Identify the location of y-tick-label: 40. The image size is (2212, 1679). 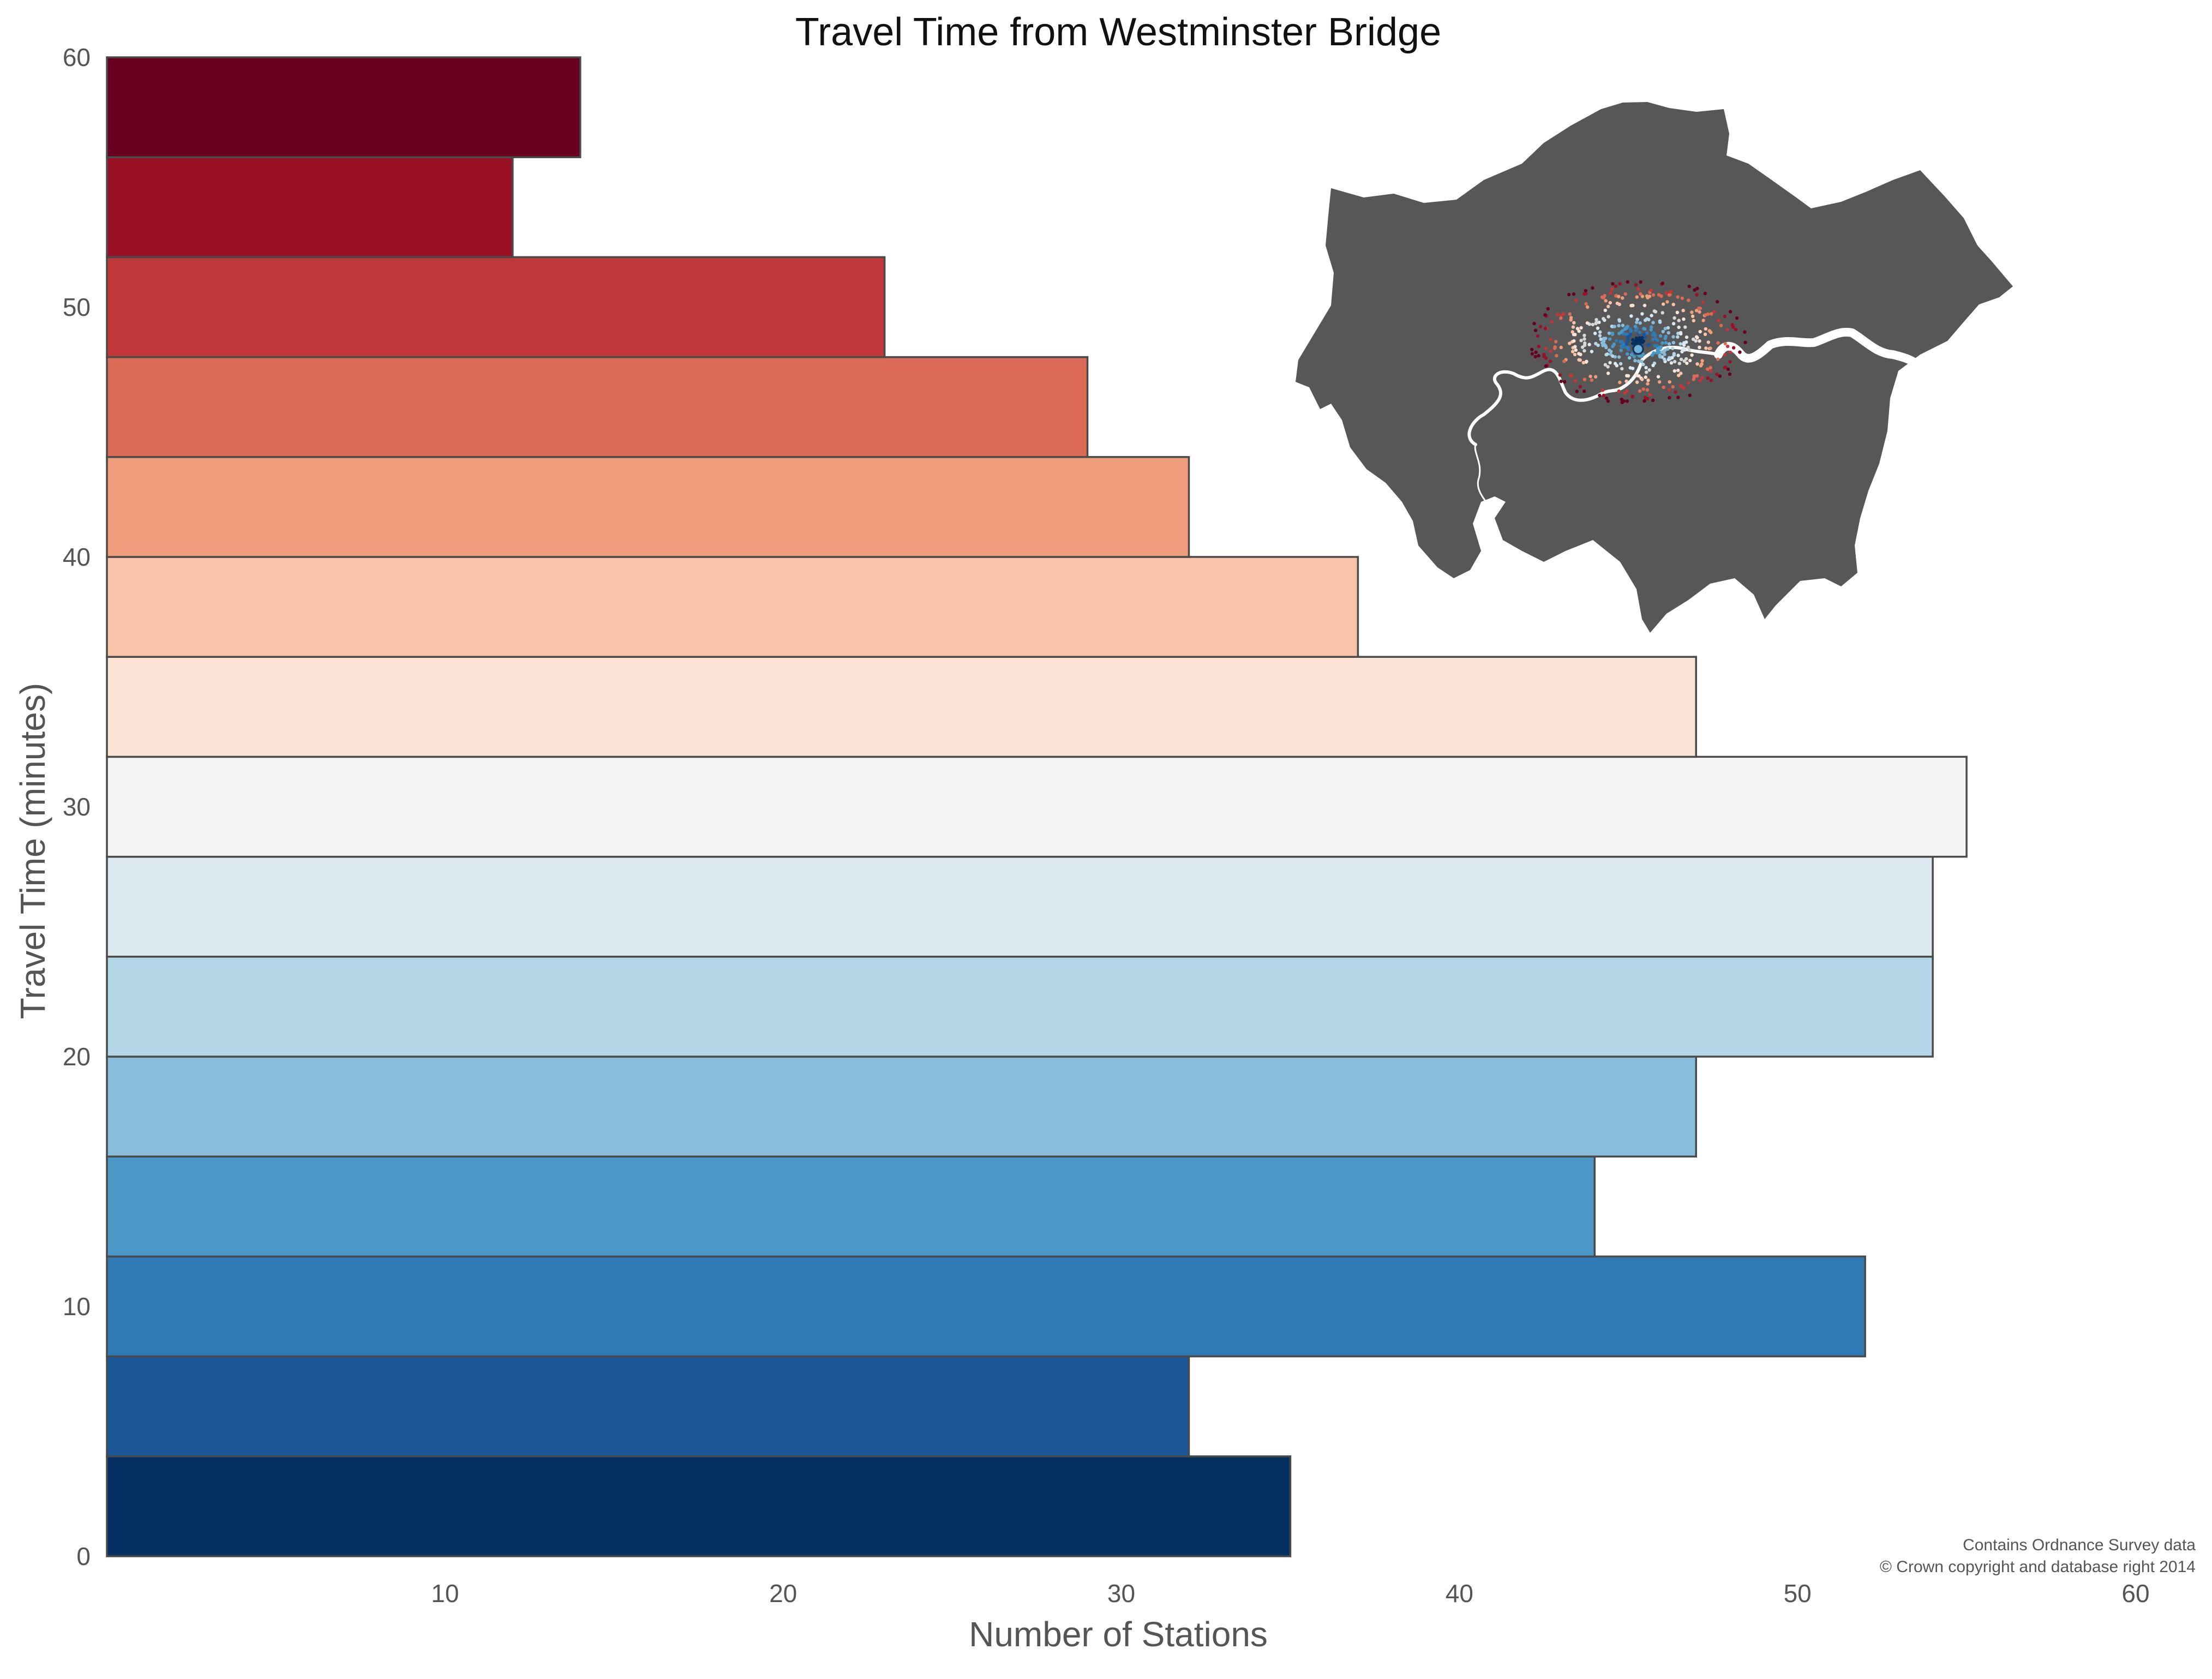
(77, 557).